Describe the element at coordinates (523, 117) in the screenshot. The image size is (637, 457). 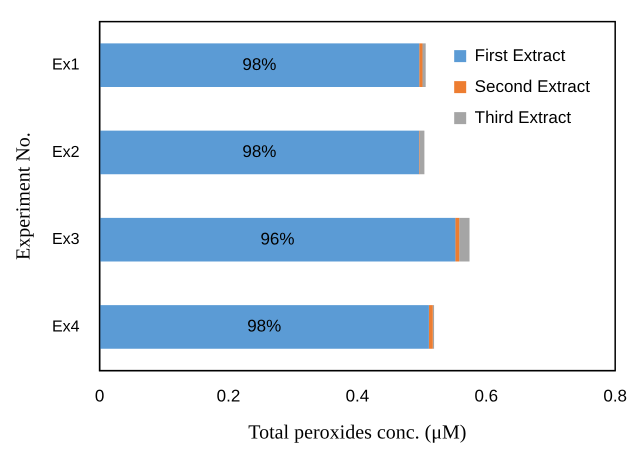
I see `legend-label: Third Extract` at that location.